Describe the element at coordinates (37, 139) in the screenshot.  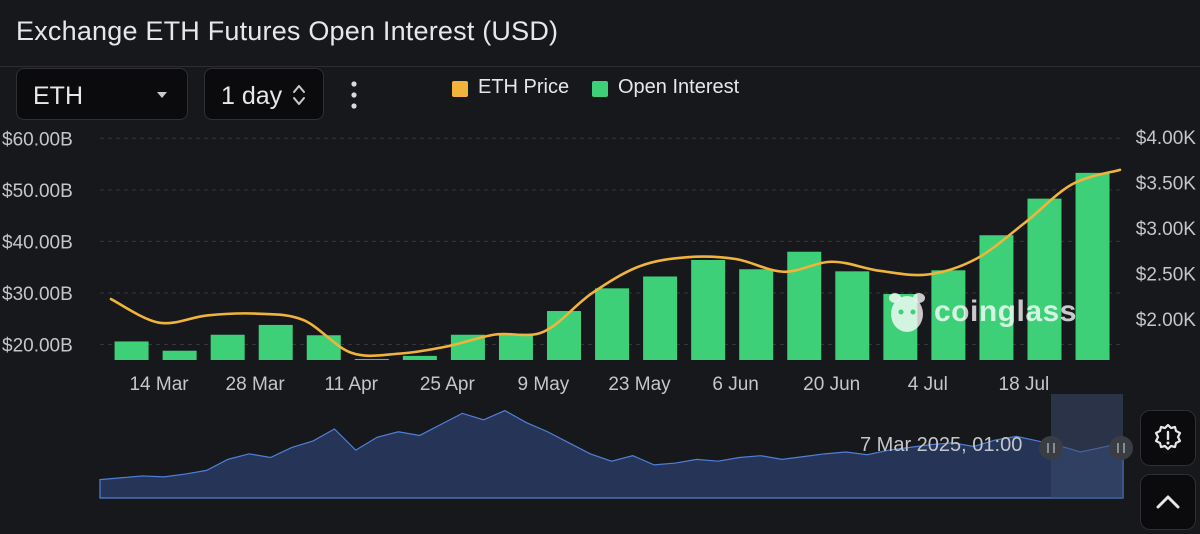
I see `y-left-tick-label: $60.00B` at that location.